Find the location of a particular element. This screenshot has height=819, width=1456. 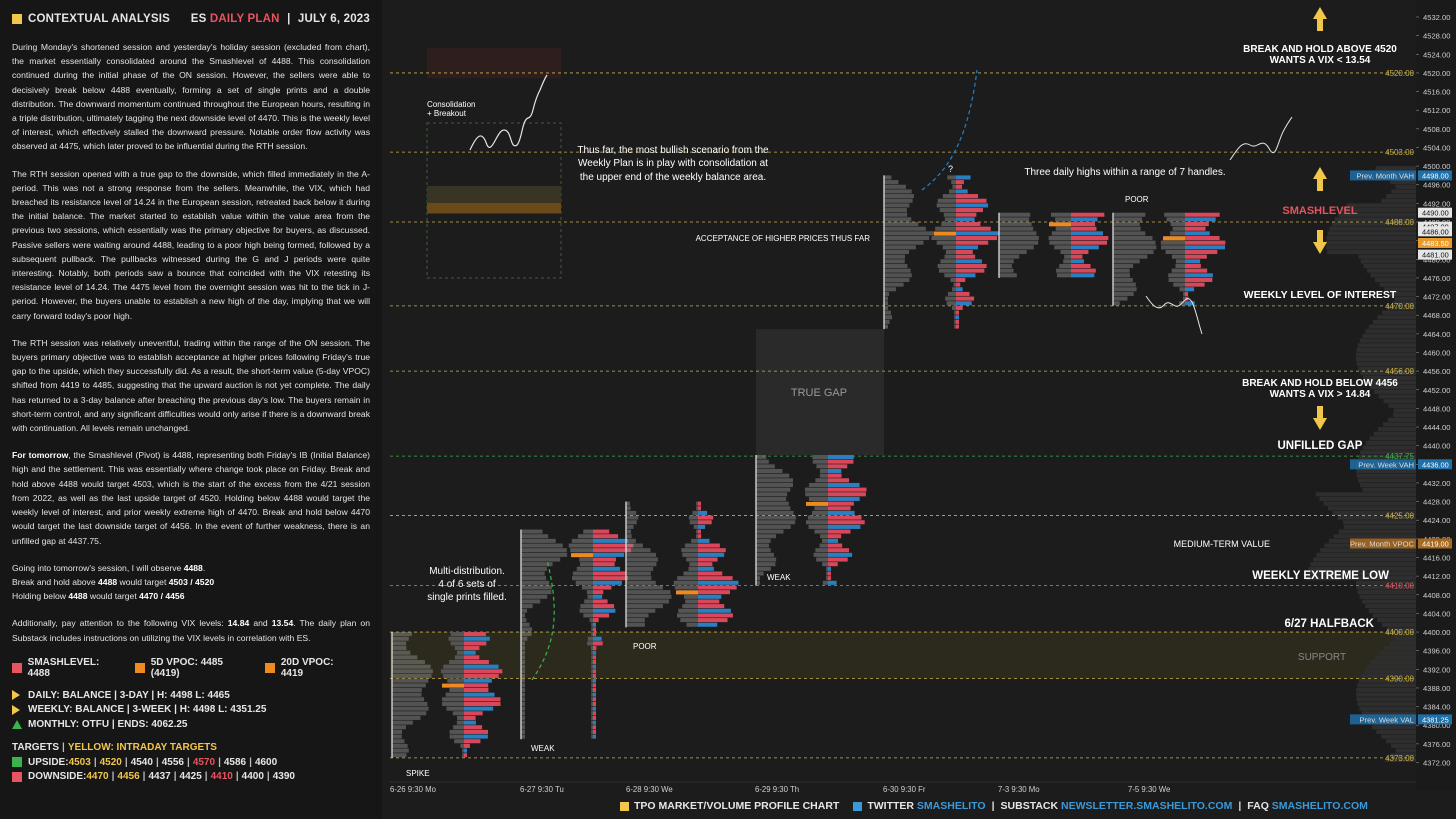

level-label: 4373.00 is located at coordinates (1399, 758).